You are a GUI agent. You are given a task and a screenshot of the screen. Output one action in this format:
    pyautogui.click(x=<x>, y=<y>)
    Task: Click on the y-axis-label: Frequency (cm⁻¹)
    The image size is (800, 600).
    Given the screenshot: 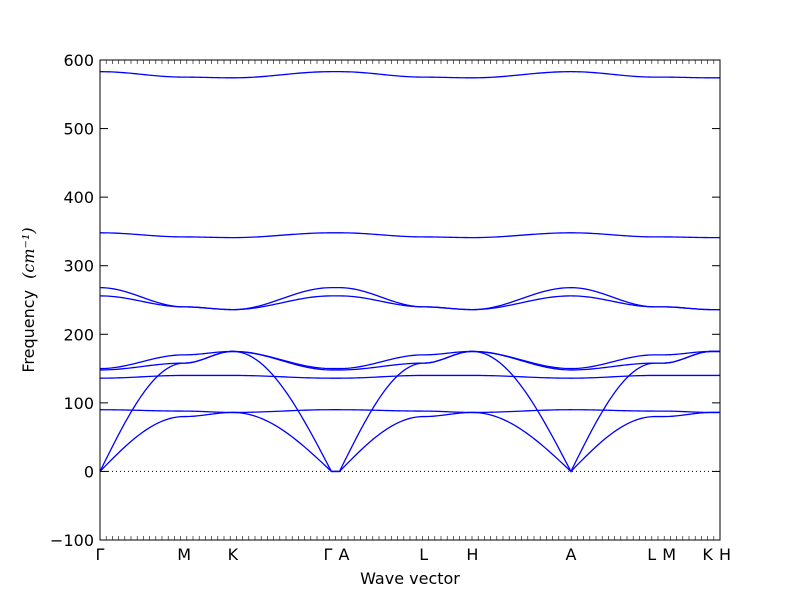 What is the action you would take?
    pyautogui.click(x=28, y=299)
    